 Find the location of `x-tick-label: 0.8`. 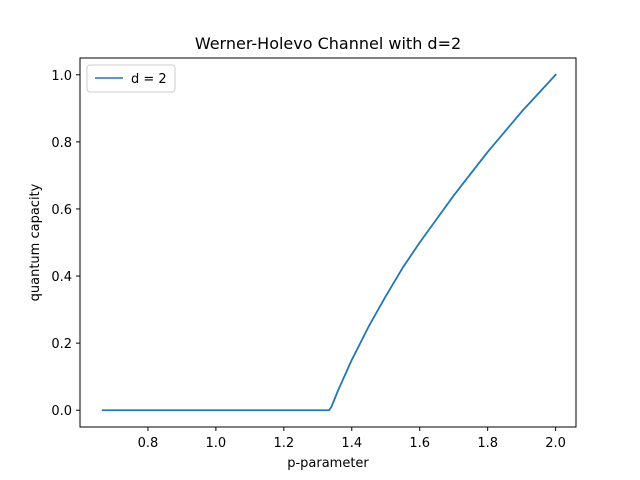

x-tick-label: 0.8 is located at coordinates (148, 443).